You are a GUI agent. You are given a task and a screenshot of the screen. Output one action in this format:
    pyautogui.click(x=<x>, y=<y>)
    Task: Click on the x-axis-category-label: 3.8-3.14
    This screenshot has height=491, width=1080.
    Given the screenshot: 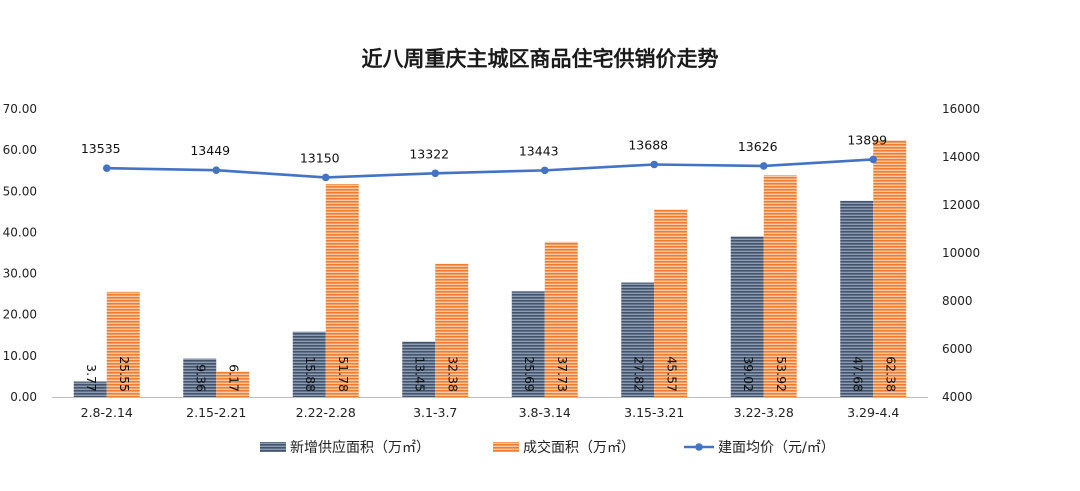 What is the action you would take?
    pyautogui.click(x=545, y=412)
    